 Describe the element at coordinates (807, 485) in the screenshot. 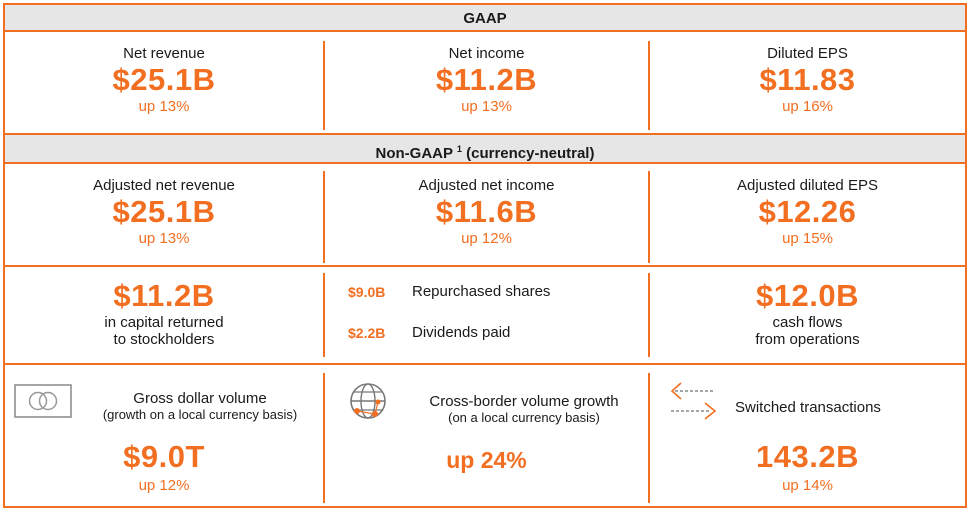

I see `volume-change: up 14%` at that location.